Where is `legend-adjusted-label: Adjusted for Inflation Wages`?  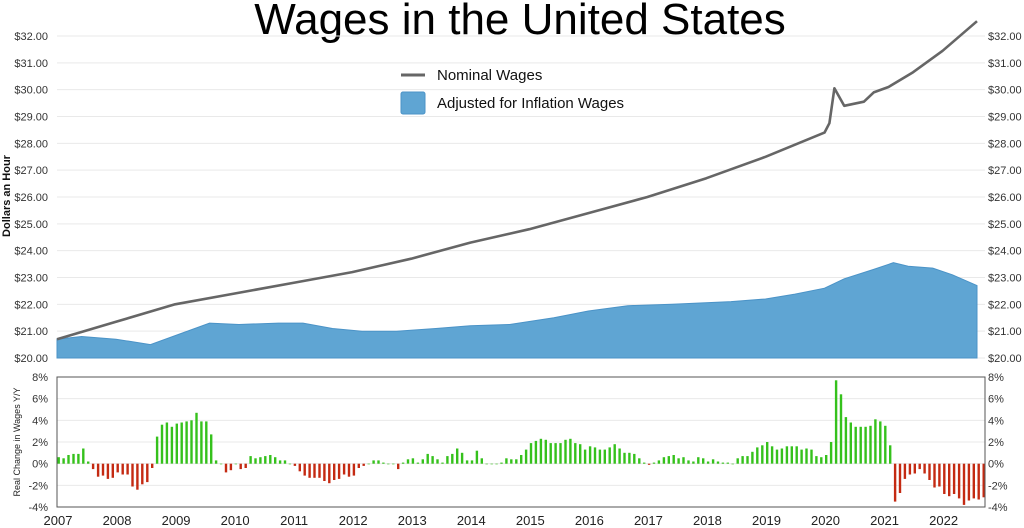 legend-adjusted-label: Adjusted for Inflation Wages is located at coordinates (530, 103).